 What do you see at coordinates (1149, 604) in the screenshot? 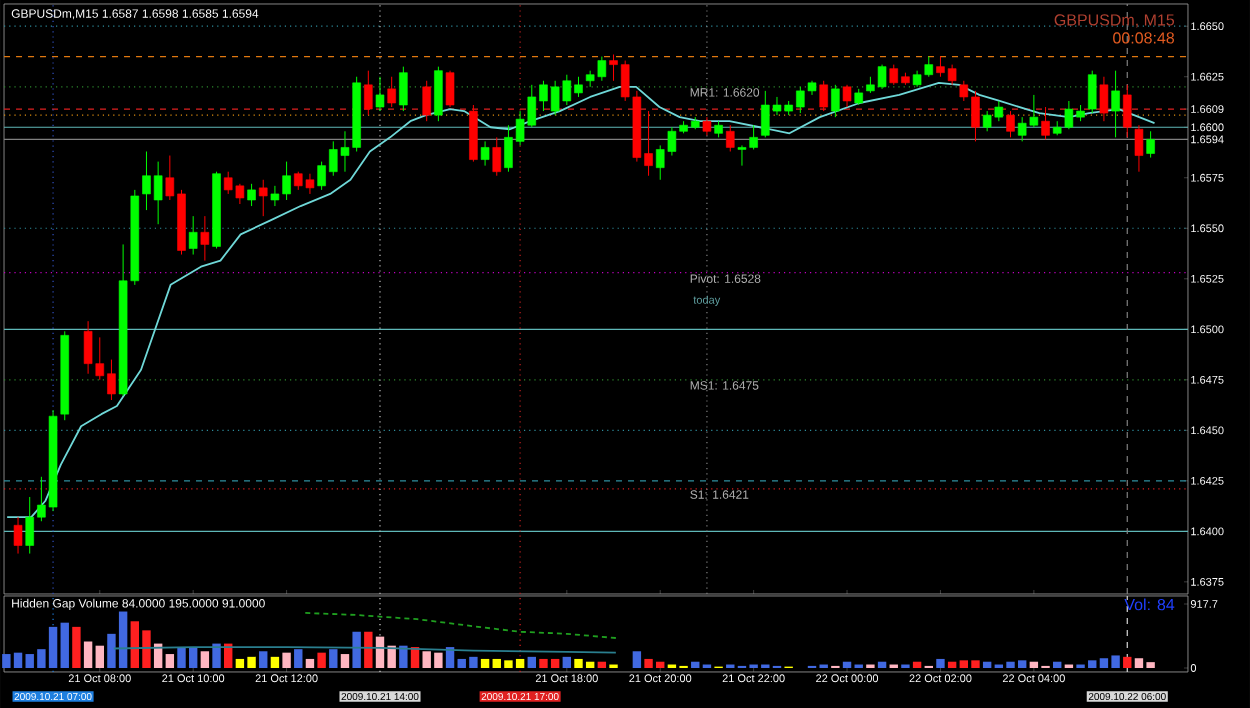
I see `annotation: Vol: 84` at bounding box center [1149, 604].